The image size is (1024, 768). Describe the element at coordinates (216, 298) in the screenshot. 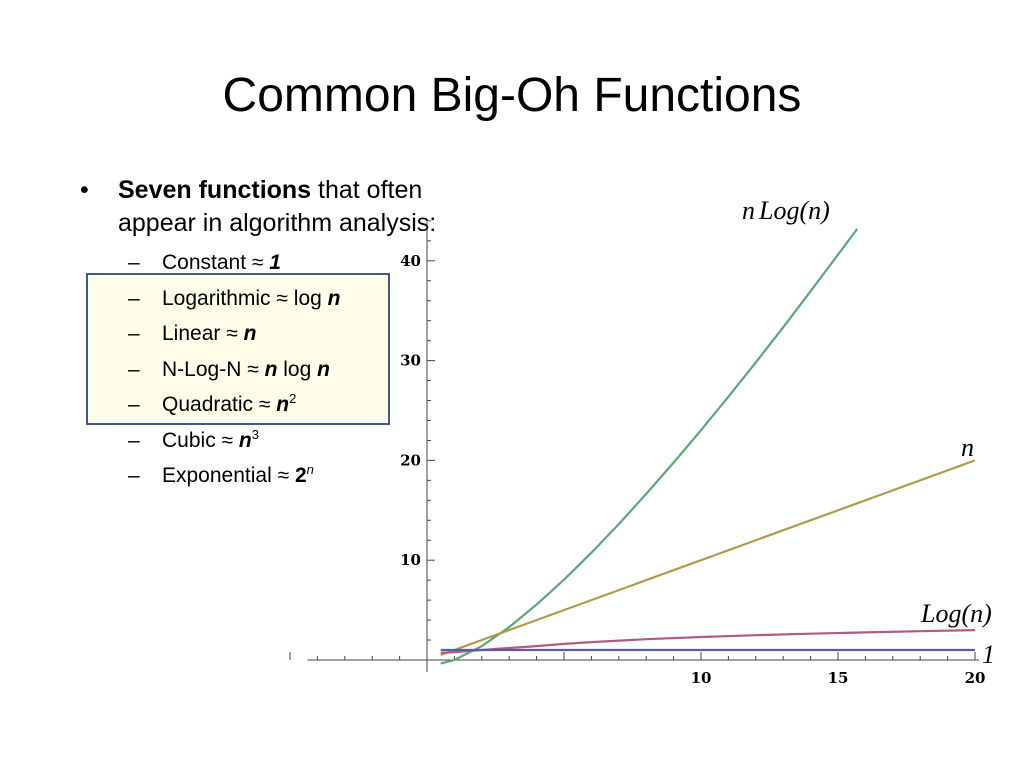

I see `function-name: Logarithmic` at that location.